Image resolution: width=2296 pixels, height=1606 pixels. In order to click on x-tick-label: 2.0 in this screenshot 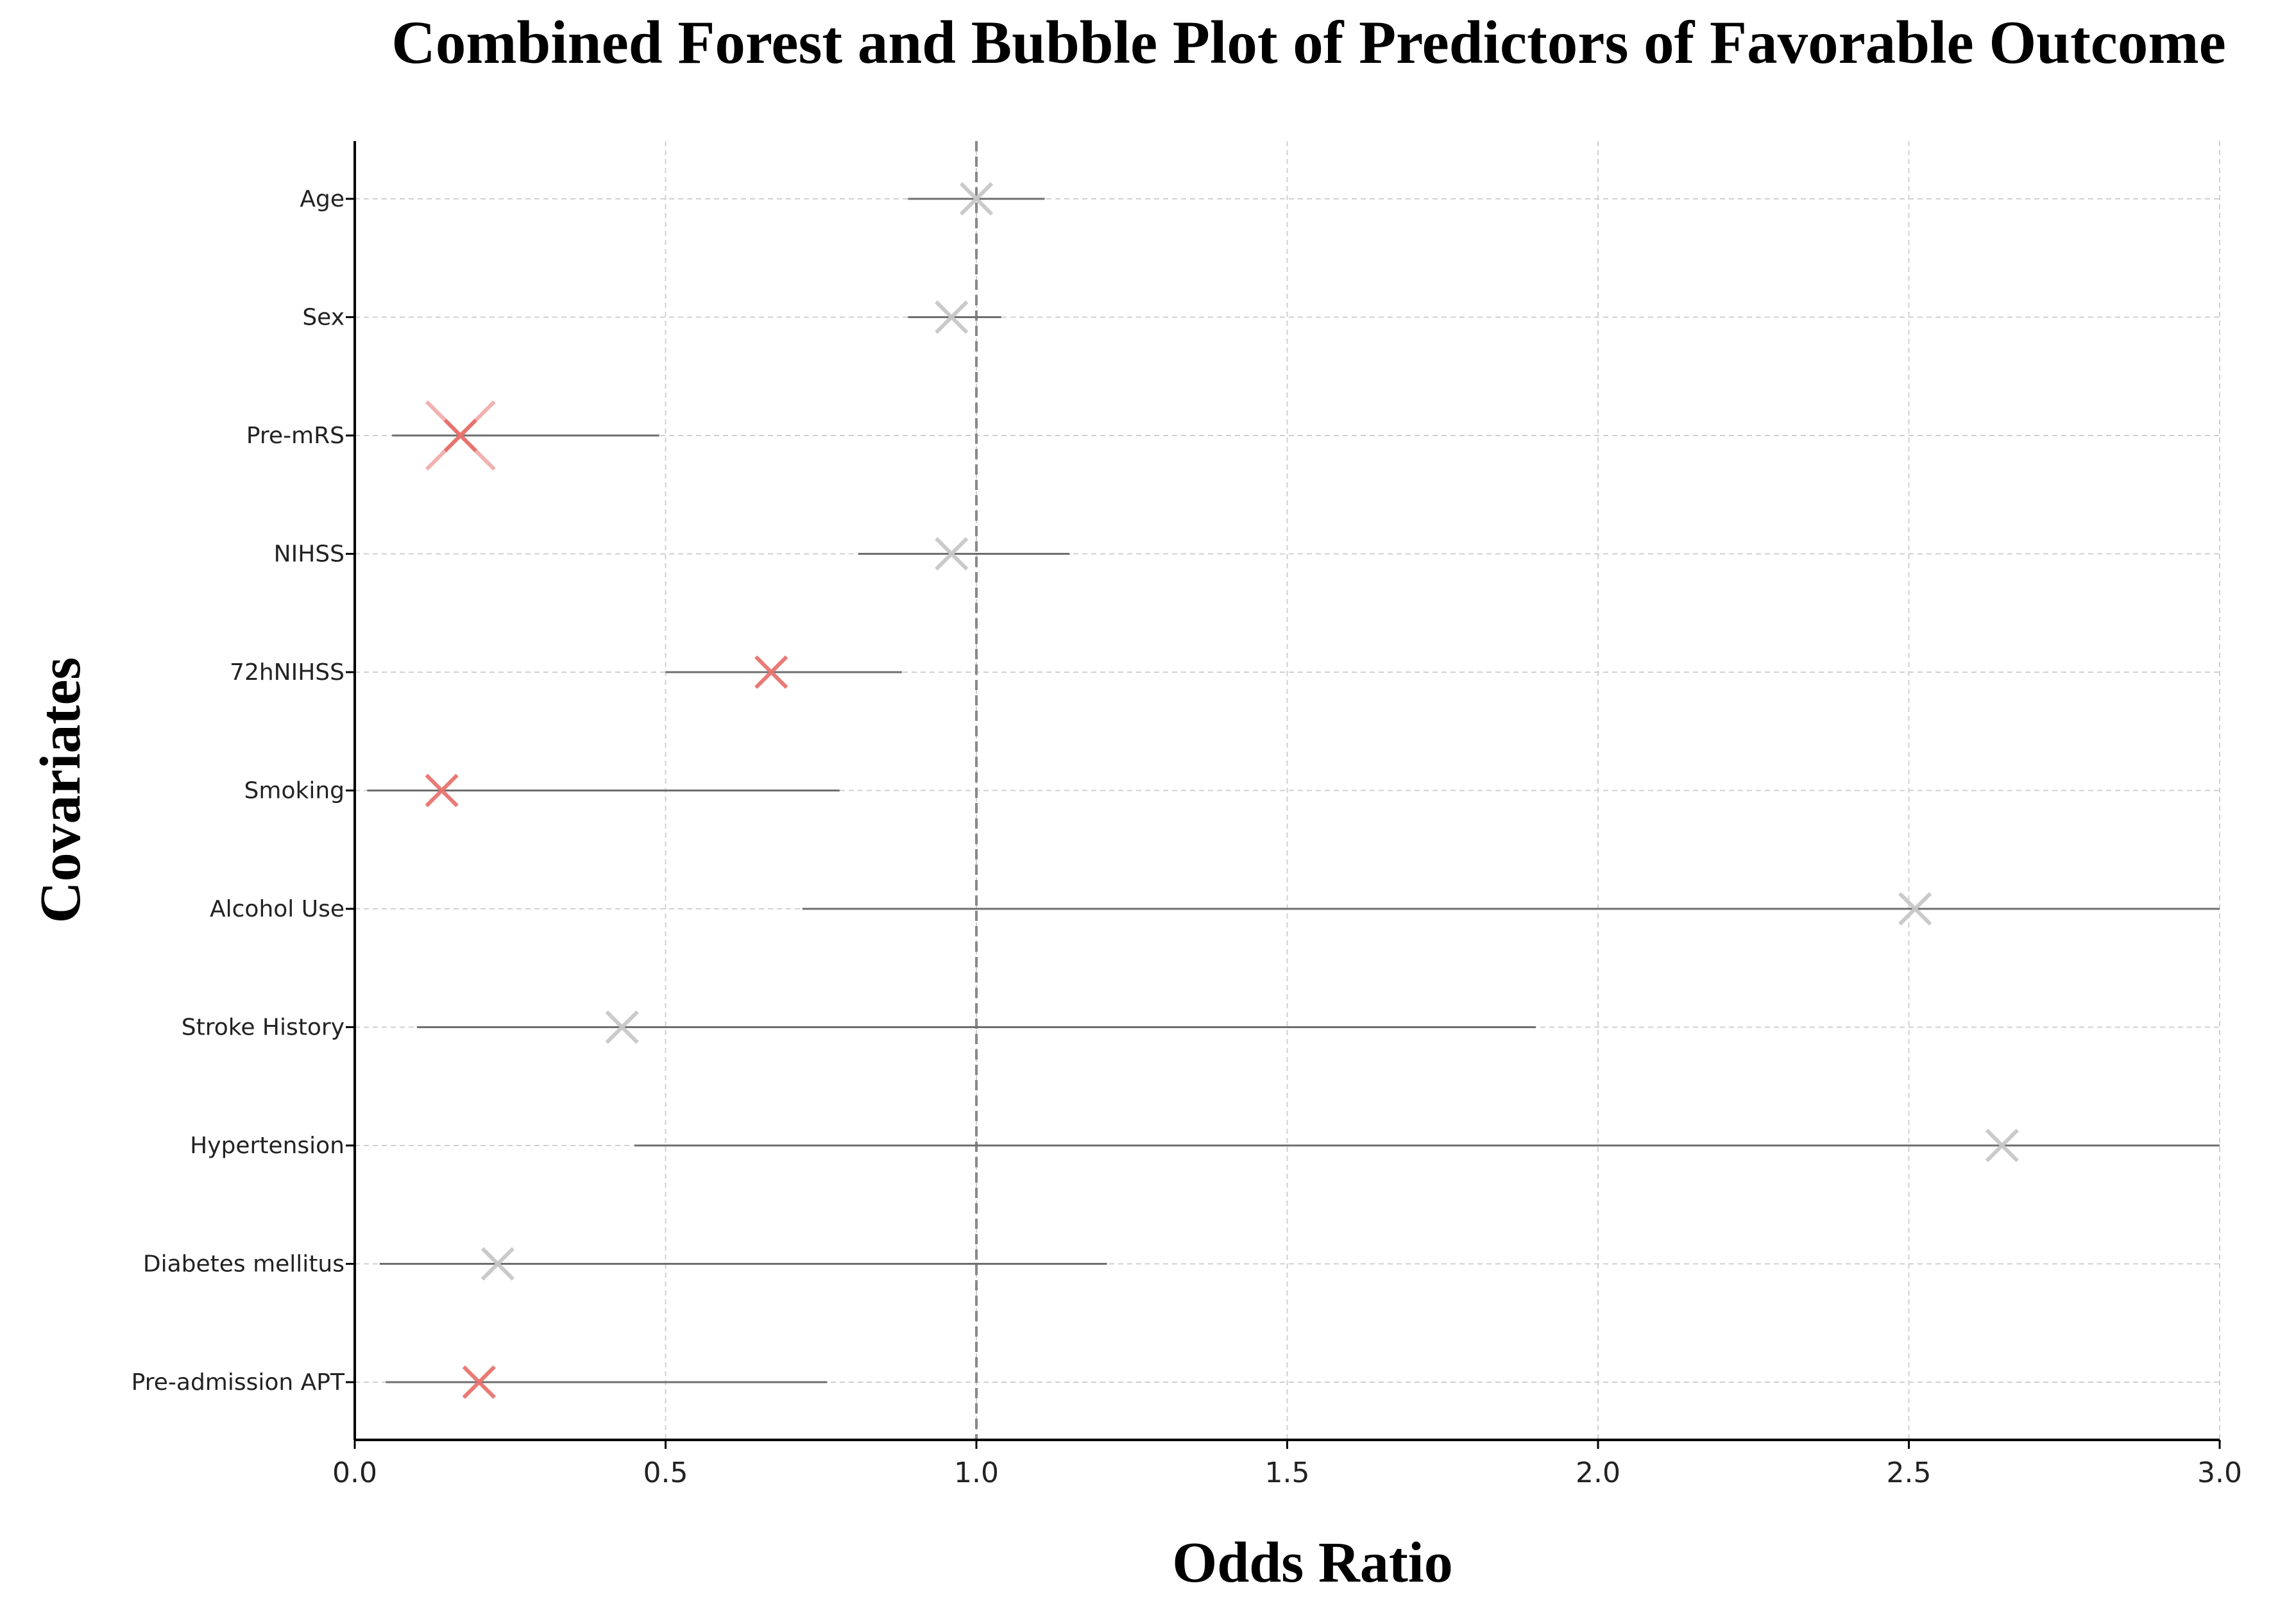, I will do `click(1598, 1473)`.